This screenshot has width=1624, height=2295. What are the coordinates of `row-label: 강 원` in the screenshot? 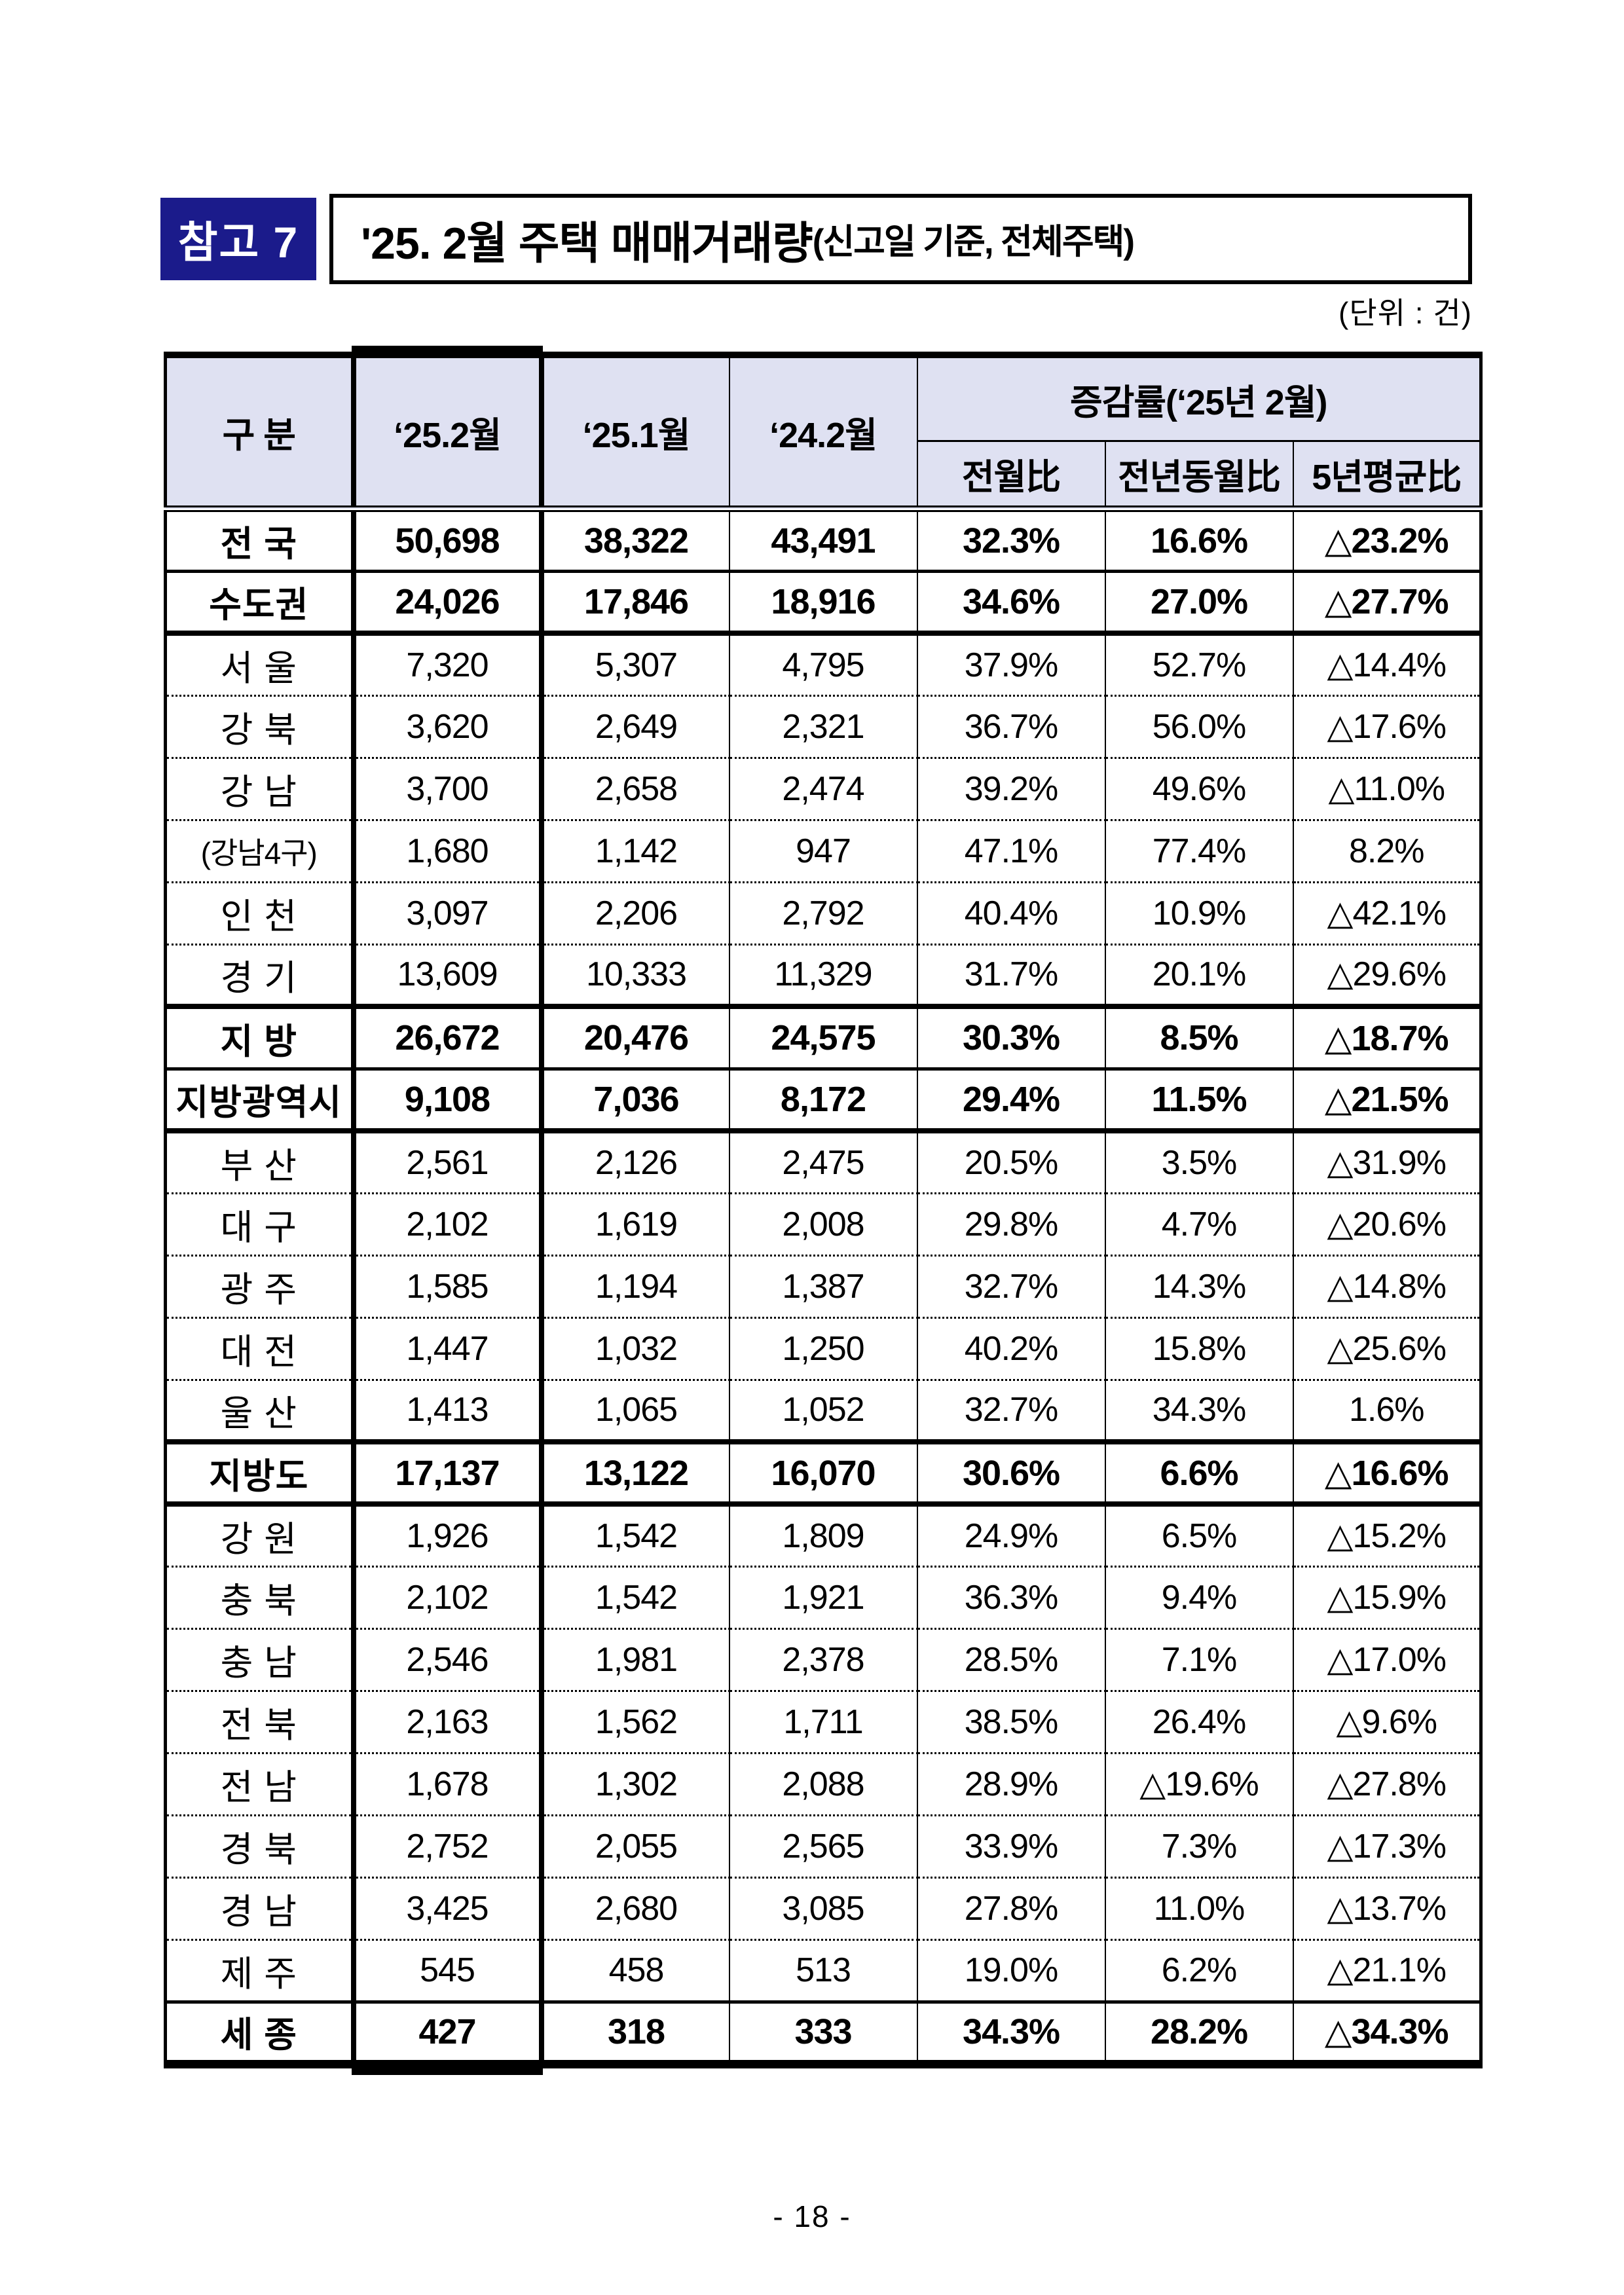 It's located at (259, 1533).